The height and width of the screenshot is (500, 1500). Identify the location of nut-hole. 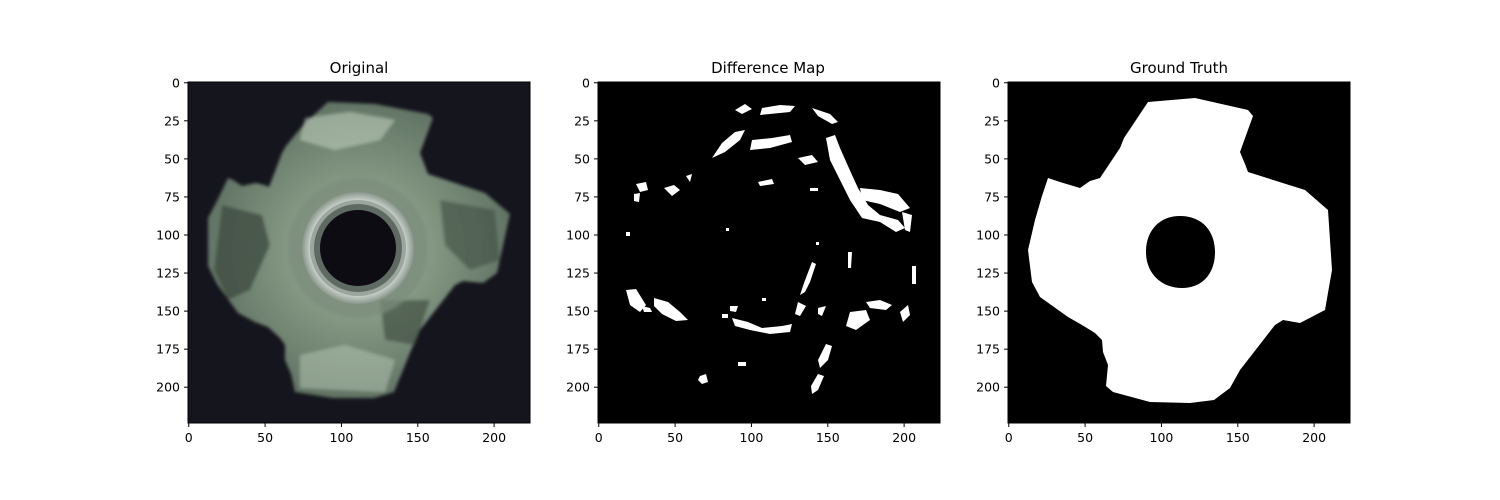
(358, 248).